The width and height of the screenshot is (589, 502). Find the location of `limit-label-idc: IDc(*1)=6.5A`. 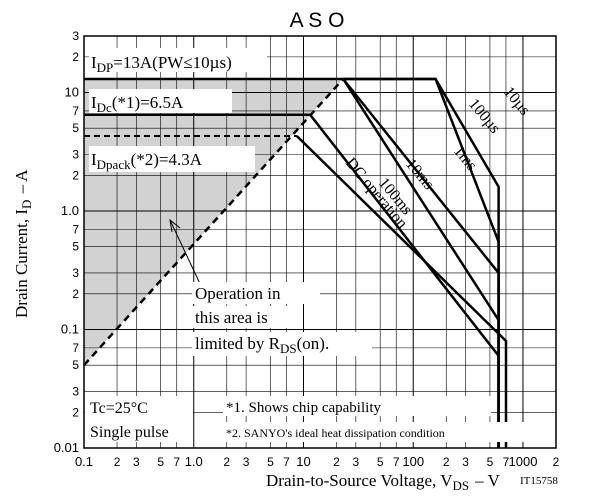

limit-label-idc: IDc(*1)=6.5A is located at coordinates (160, 102).